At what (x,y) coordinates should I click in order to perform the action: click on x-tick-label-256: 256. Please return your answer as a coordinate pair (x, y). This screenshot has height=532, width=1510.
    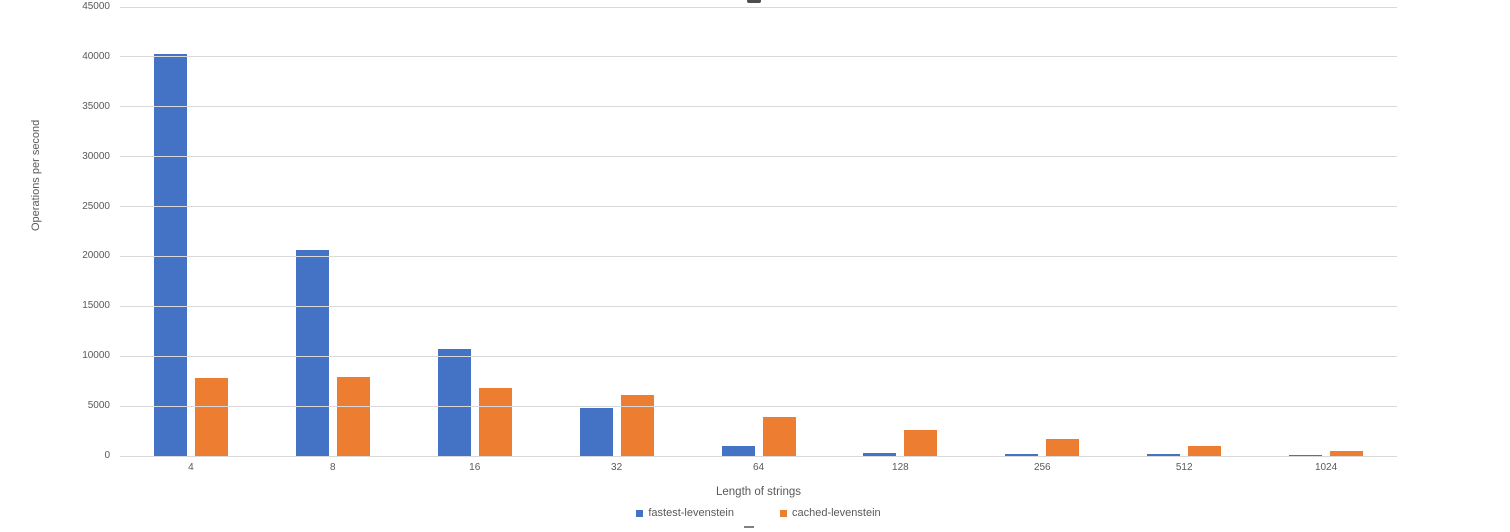
    Looking at the image, I should click on (1042, 467).